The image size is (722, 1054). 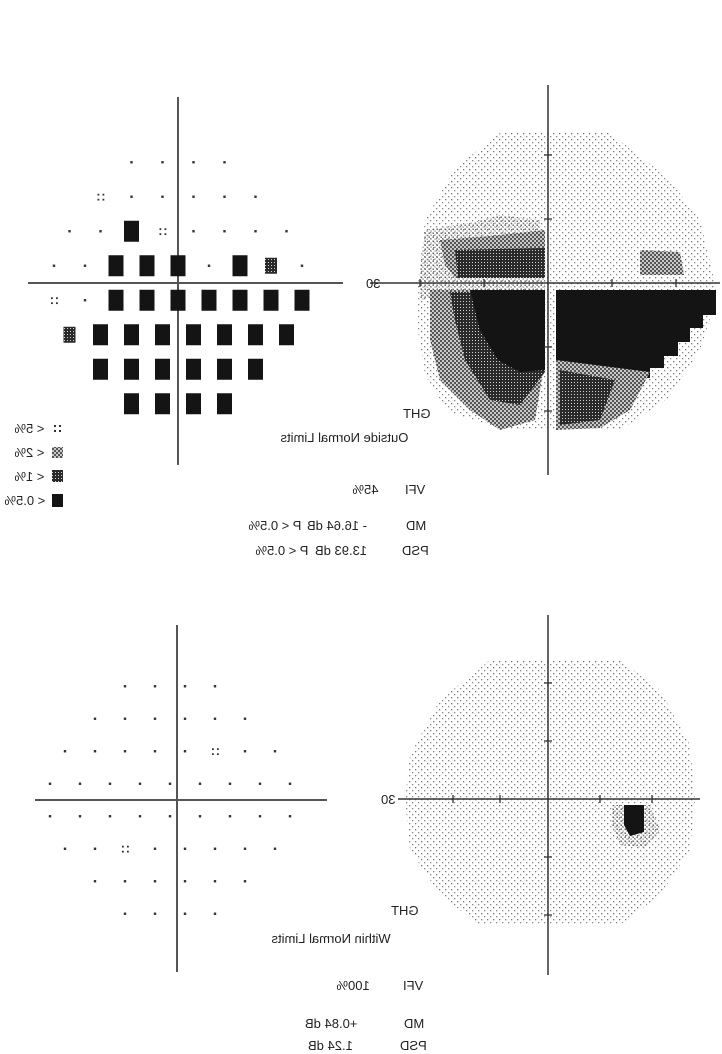 What do you see at coordinates (255, 369) in the screenshot?
I see `top-symbol-r6-c5` at bounding box center [255, 369].